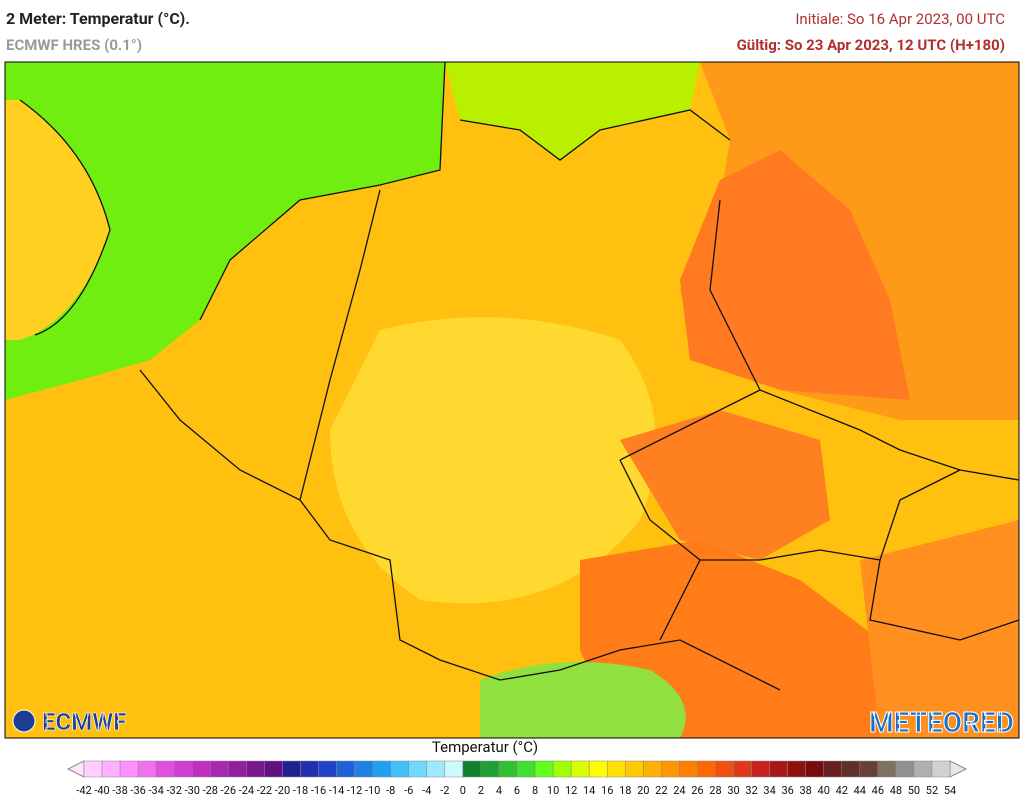 The image size is (1024, 799). Describe the element at coordinates (643, 790) in the screenshot. I see `colorbar-tick-label: 20` at that location.